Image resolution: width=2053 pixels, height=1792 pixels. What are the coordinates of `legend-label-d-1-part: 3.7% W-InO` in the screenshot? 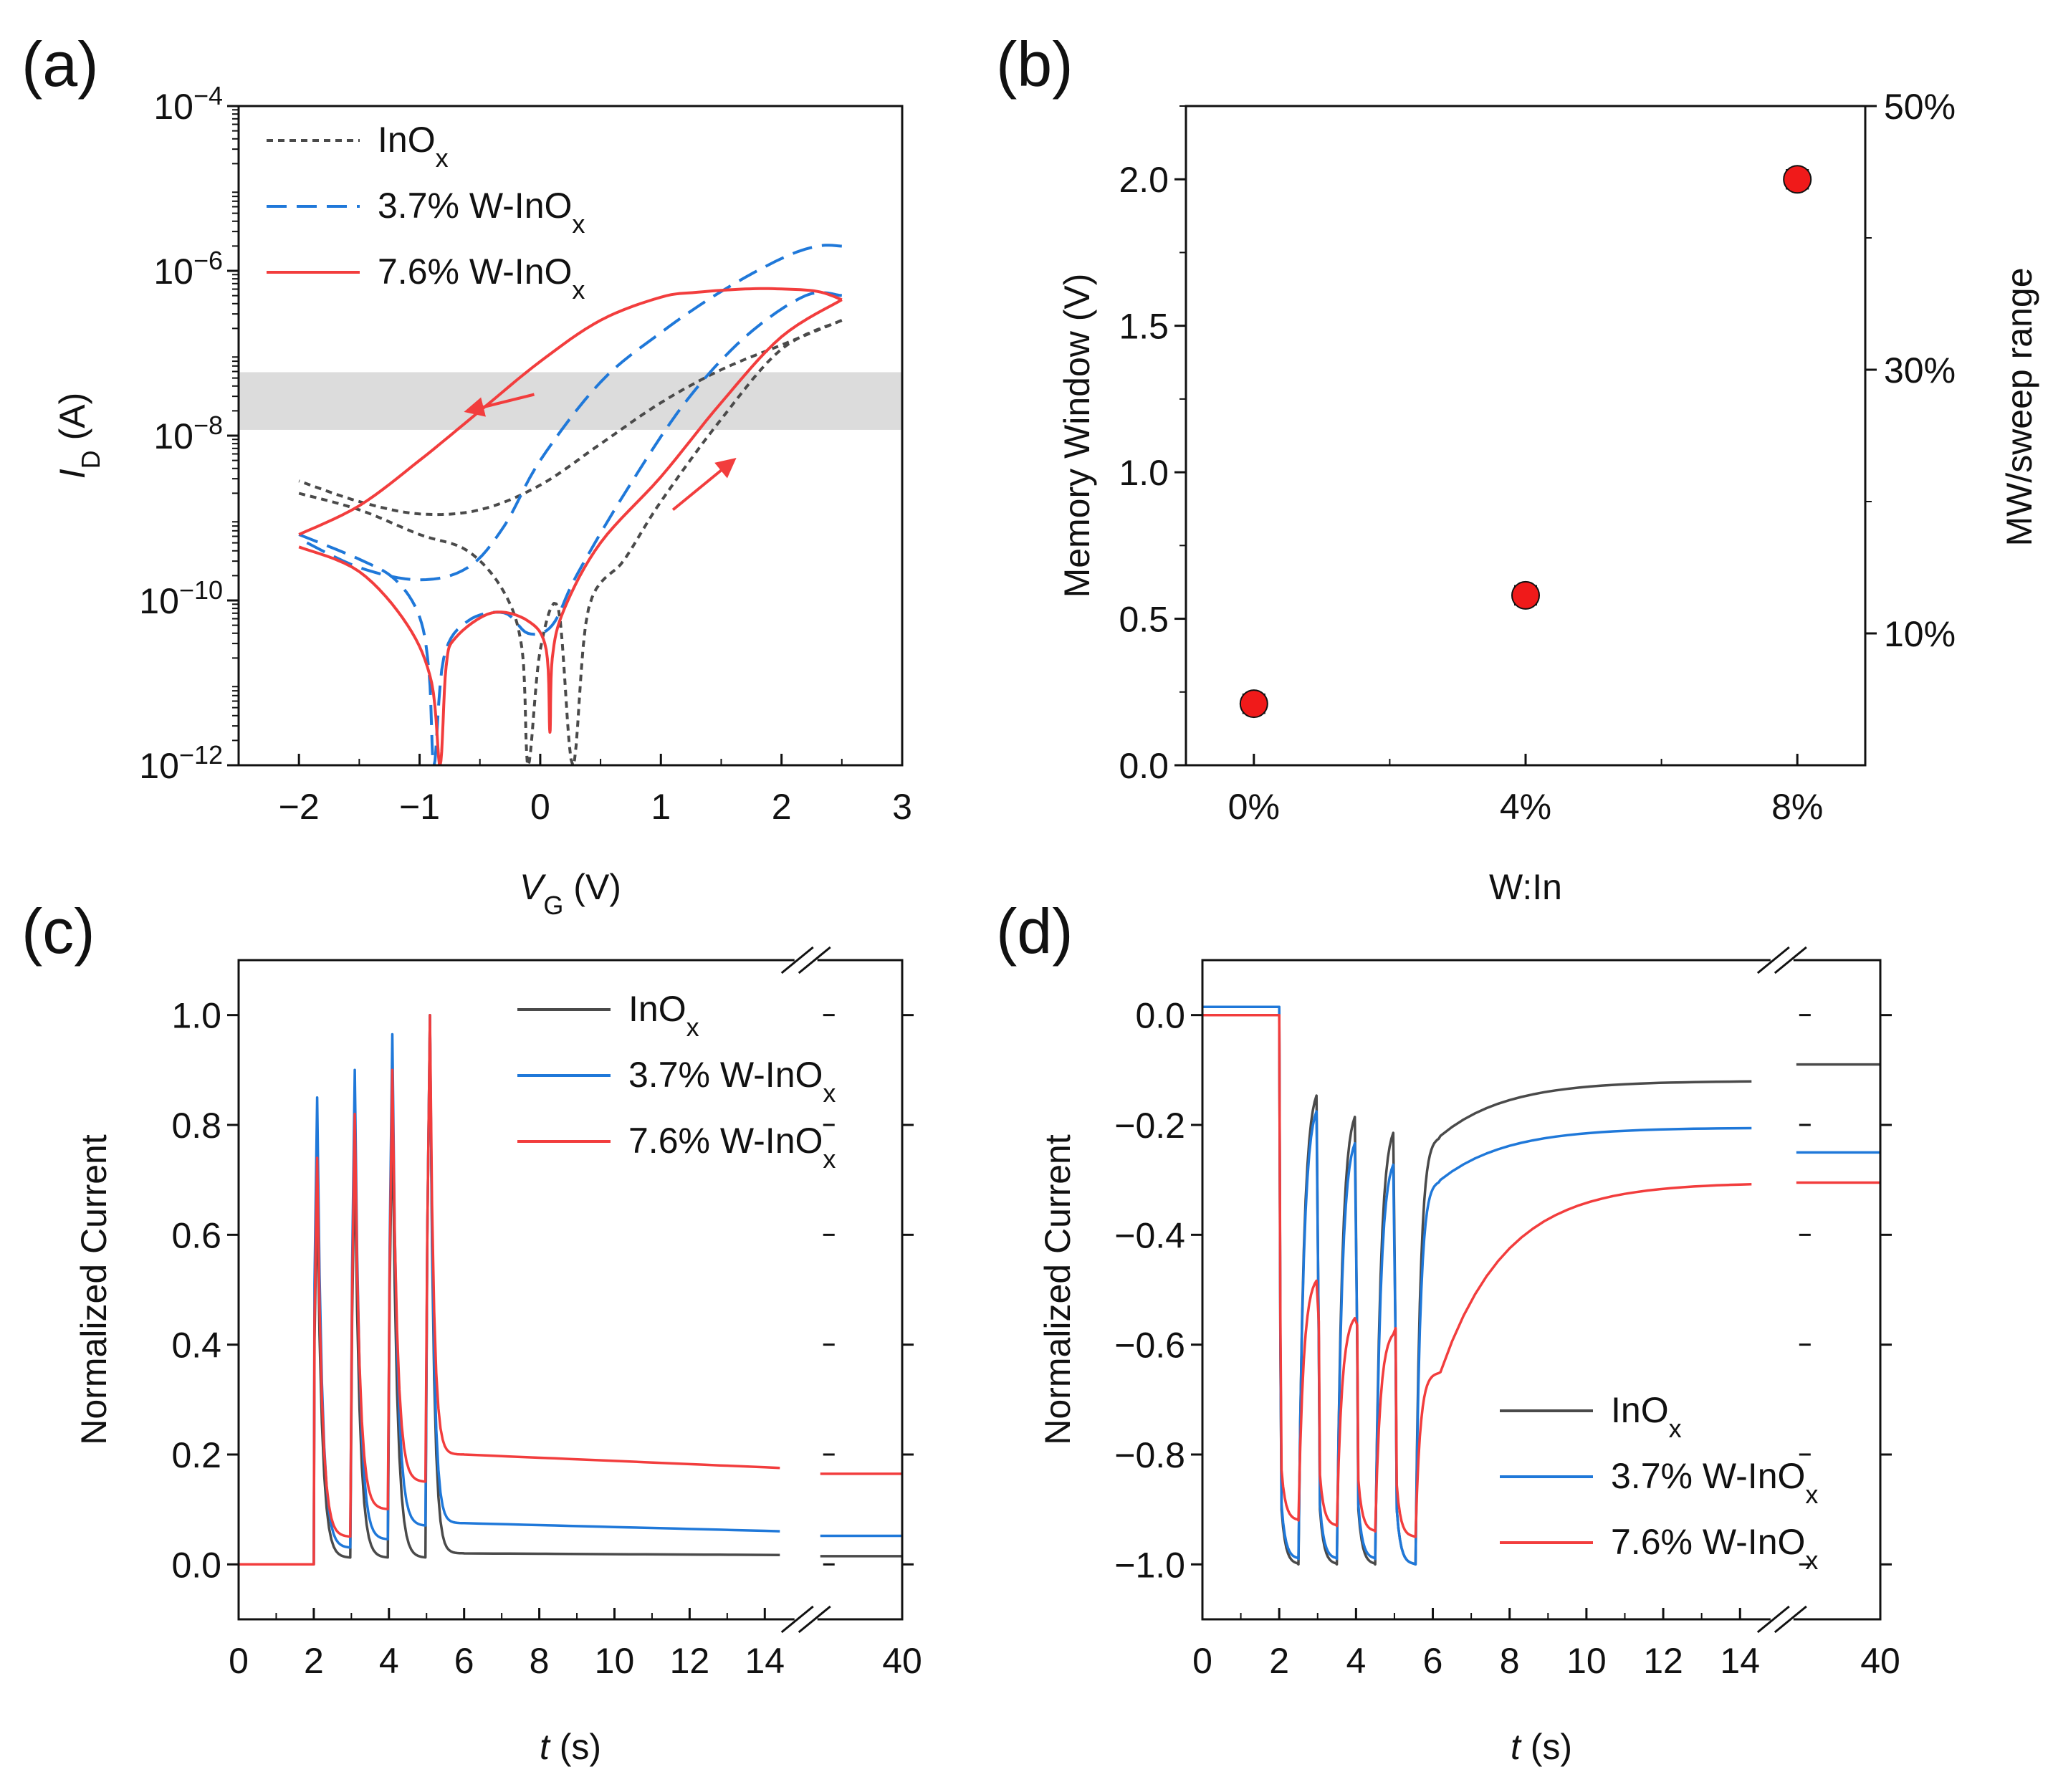 It's located at (1708, 1476).